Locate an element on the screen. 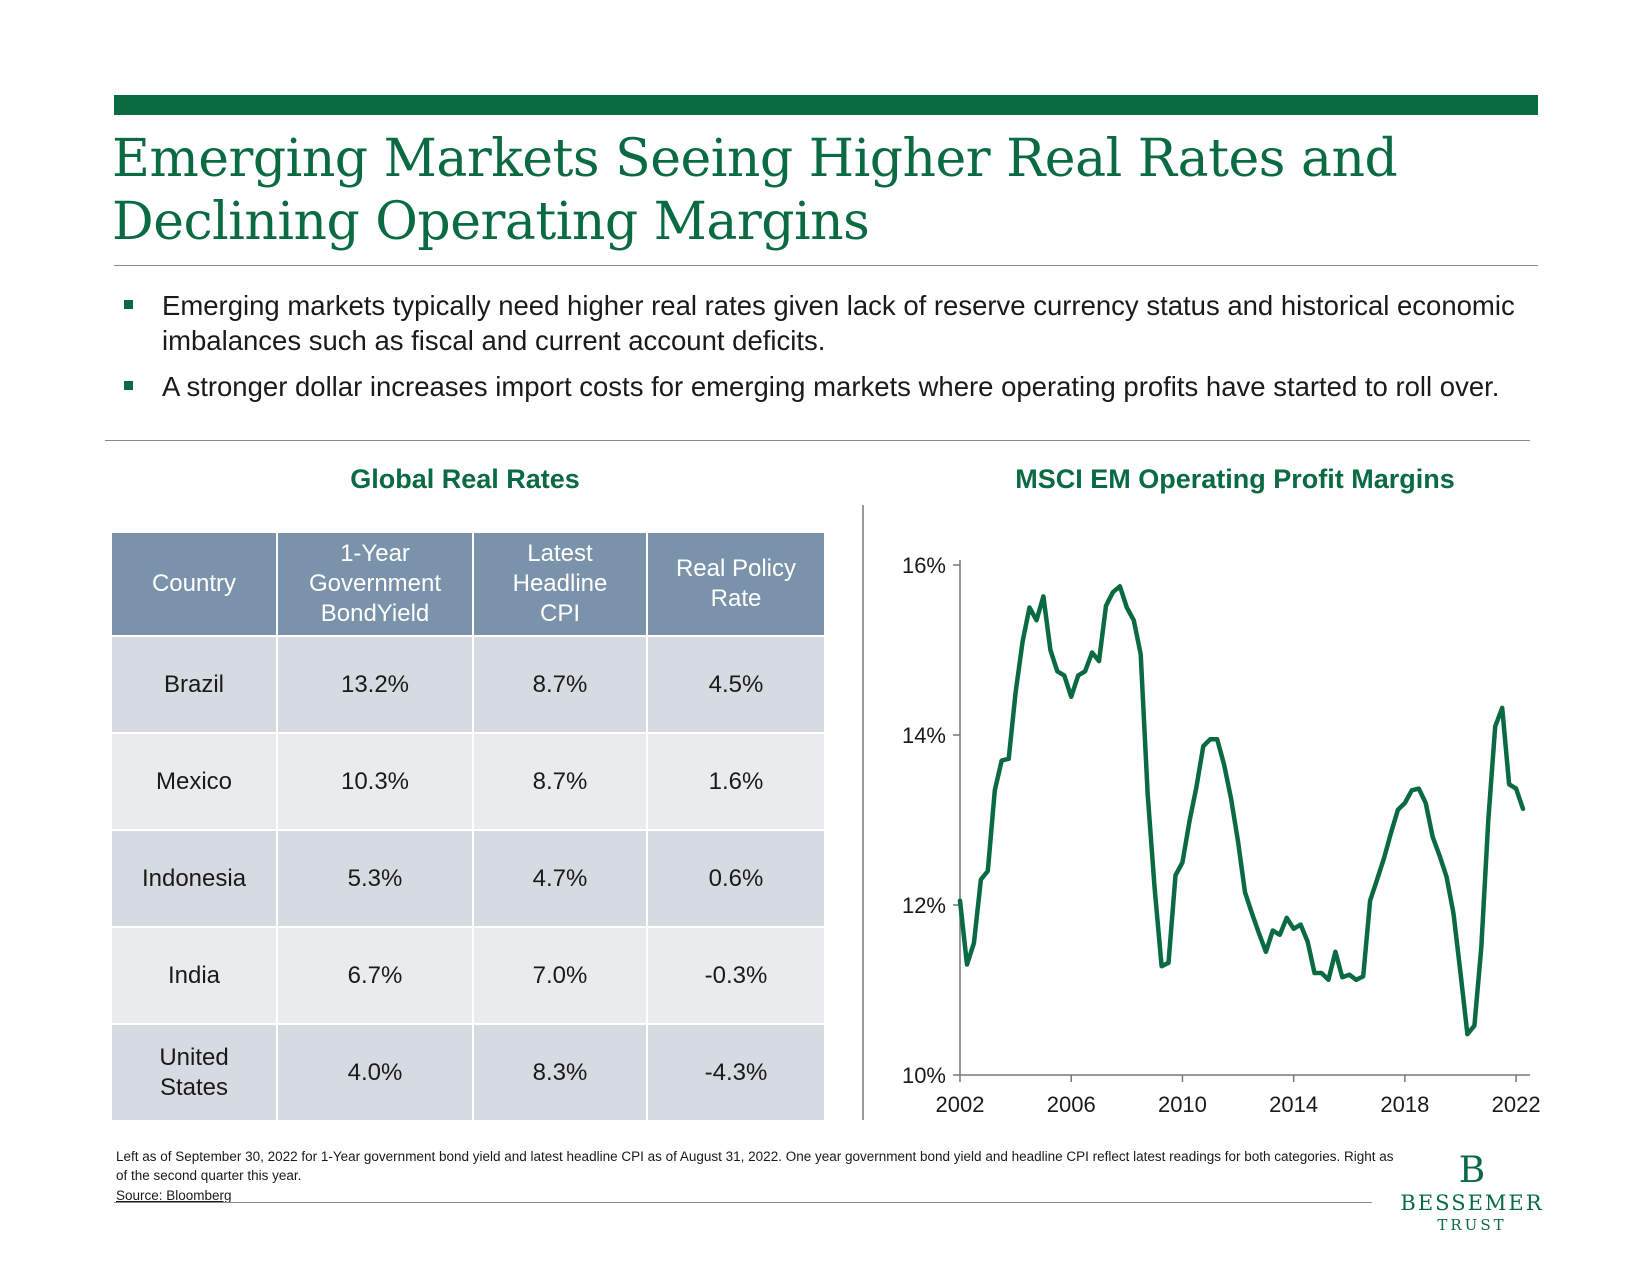 This screenshot has height=1275, width=1650. cell-country: Mexico is located at coordinates (194, 781).